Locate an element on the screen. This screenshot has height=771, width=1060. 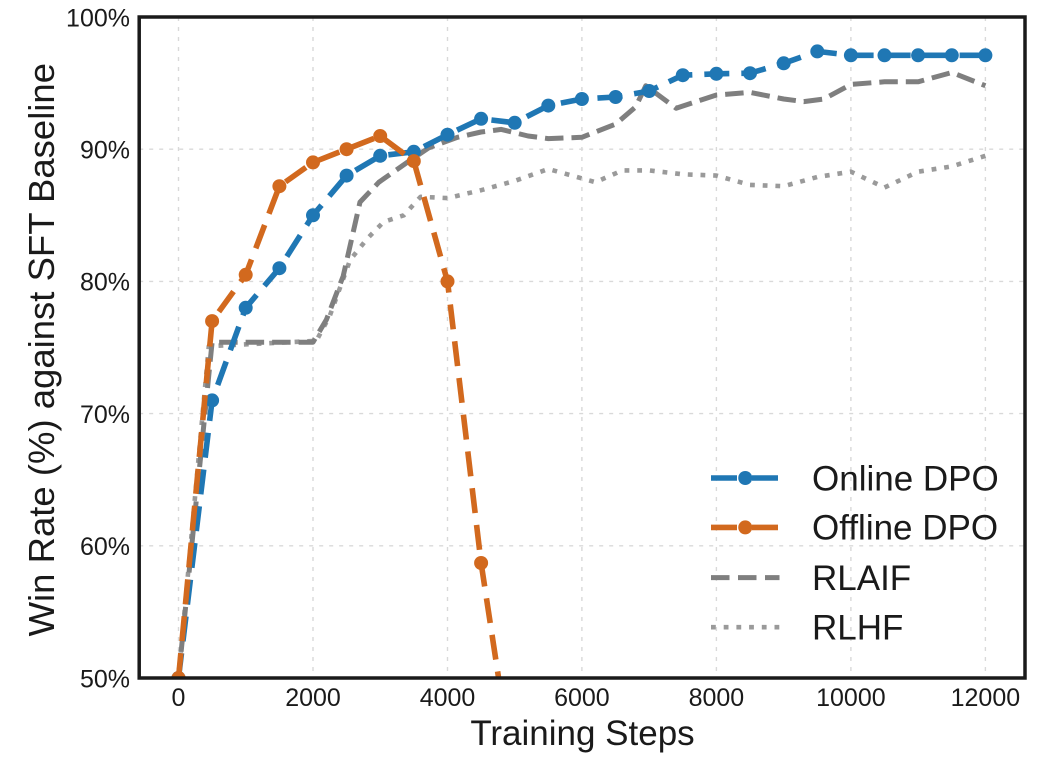
svg-text: RLAIF is located at coordinates (861, 578).